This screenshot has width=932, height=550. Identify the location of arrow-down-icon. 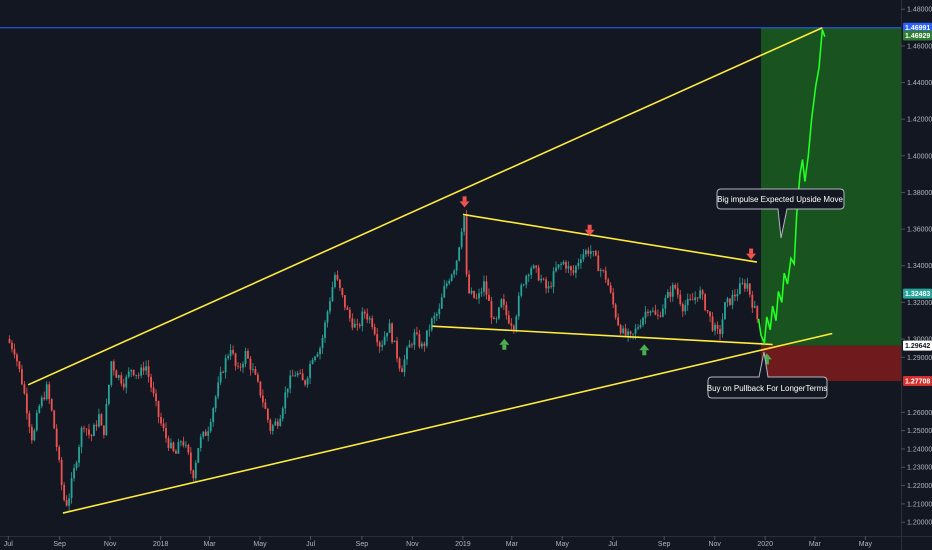
(751, 254).